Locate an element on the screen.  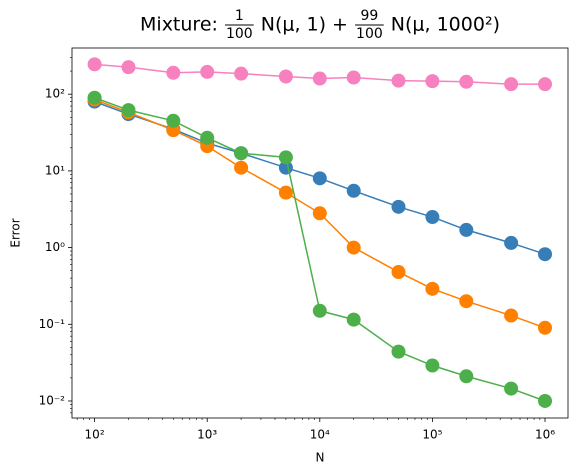
y-axis-label: Error is located at coordinates (16, 232).